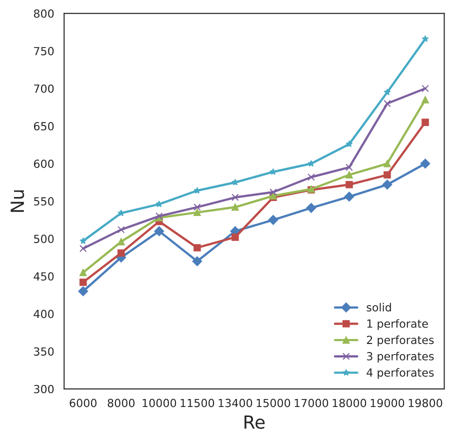 This screenshot has height=447, width=458. I want to click on y-tick-label: 350, so click(44, 351).